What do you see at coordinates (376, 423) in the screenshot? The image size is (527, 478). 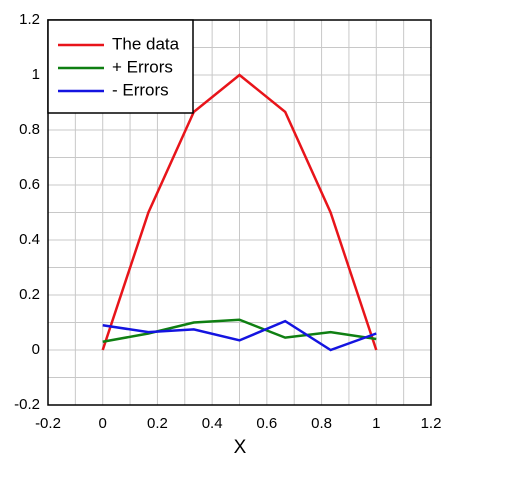 I see `x-tick-label: 1` at bounding box center [376, 423].